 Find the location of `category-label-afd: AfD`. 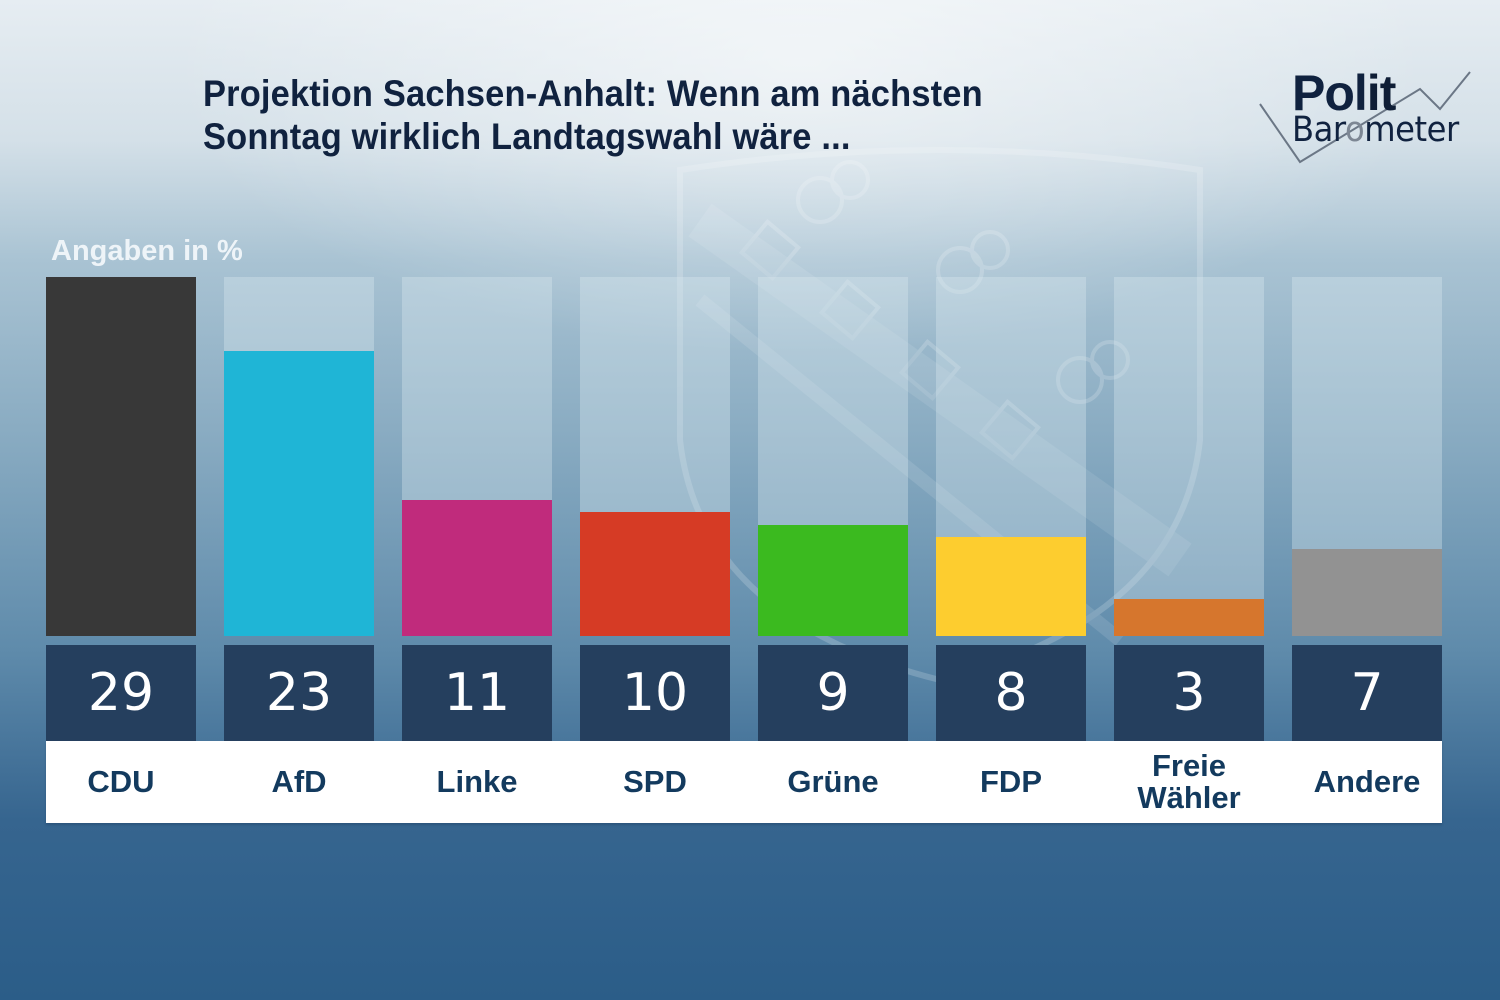

category-label-afd: AfD is located at coordinates (299, 782).